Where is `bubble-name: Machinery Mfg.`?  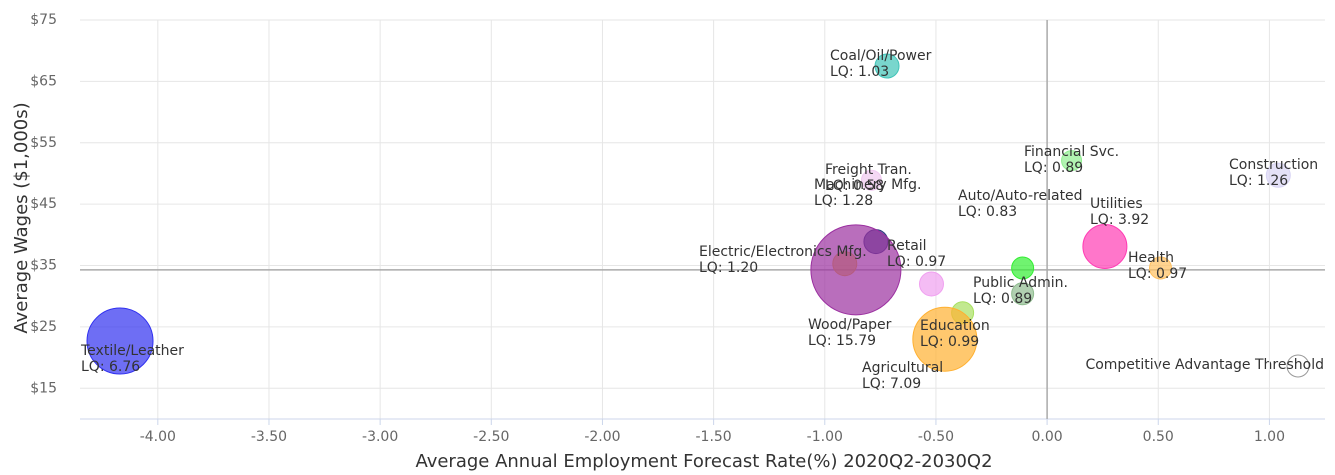
bubble-name: Machinery Mfg. is located at coordinates (867, 185).